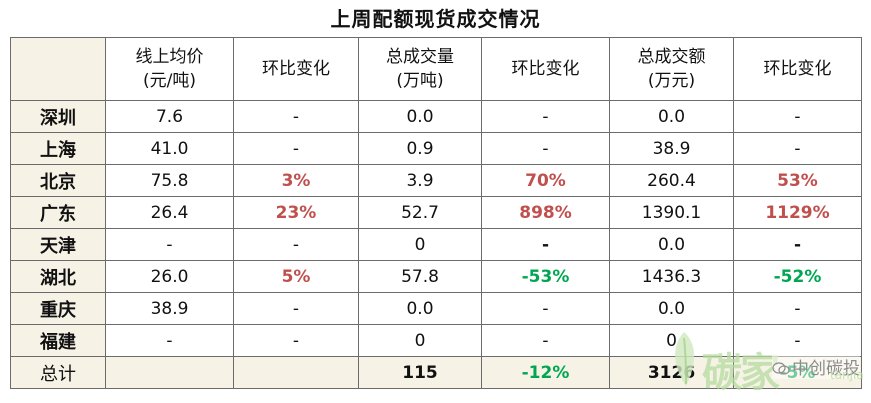  I want to click on price-cell: 38.9, so click(169, 308).